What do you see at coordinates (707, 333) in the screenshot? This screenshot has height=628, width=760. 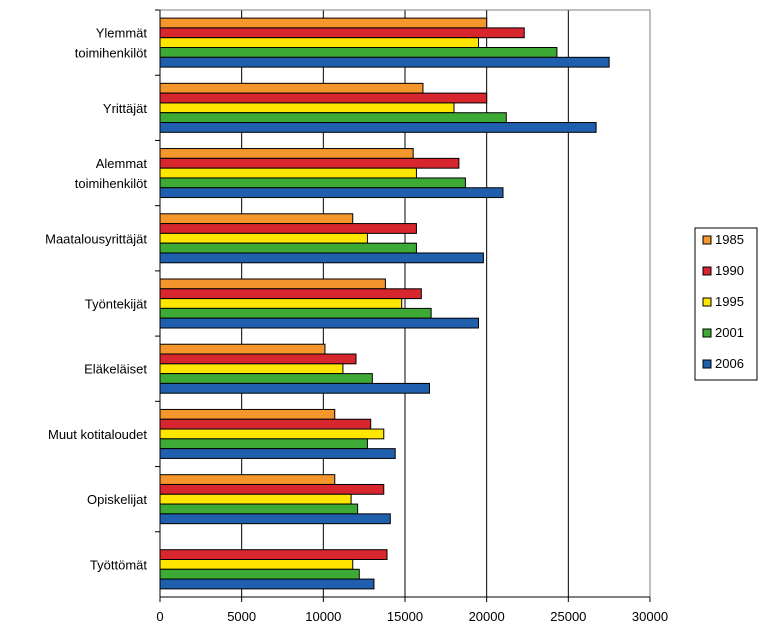 I see `legend-swatch-2001` at bounding box center [707, 333].